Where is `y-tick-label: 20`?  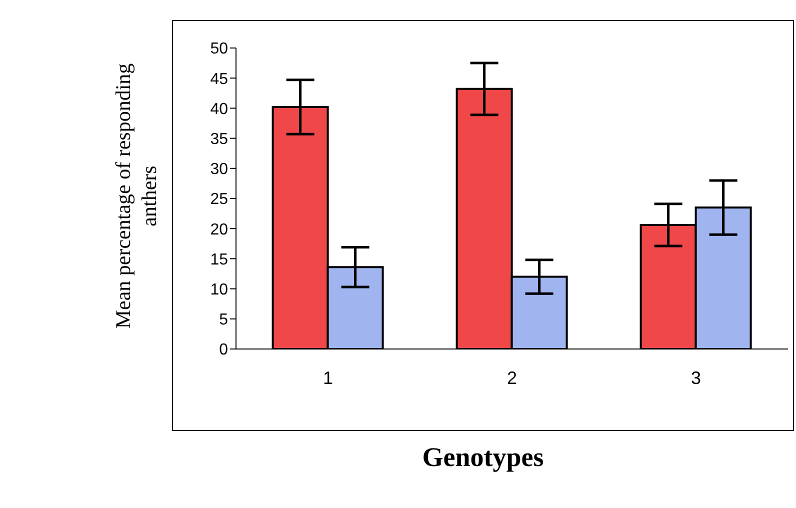
y-tick-label: 20 is located at coordinates (219, 229).